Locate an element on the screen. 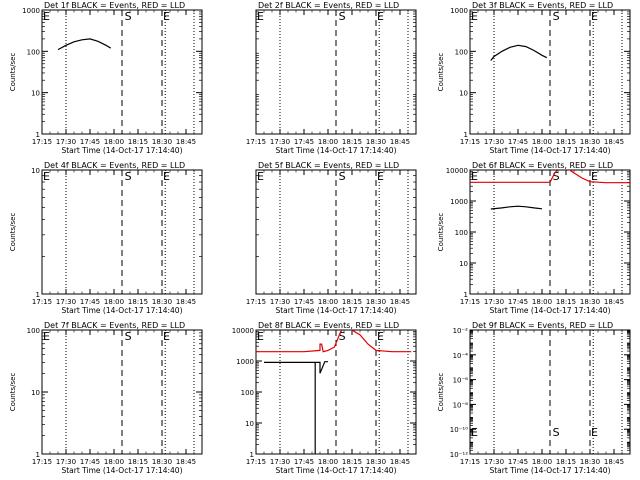 The width and height of the screenshot is (640, 480). panel-title: Det 3f BLACK = Events, RED = LLD is located at coordinates (542, 5).